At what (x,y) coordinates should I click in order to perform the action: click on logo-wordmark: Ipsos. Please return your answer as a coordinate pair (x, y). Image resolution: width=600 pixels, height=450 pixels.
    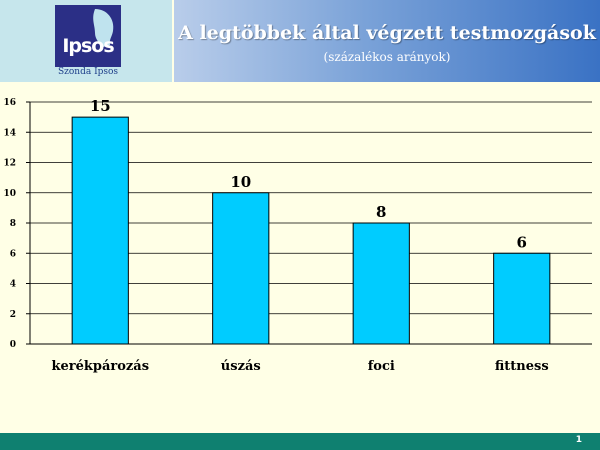
    Looking at the image, I should click on (88, 46).